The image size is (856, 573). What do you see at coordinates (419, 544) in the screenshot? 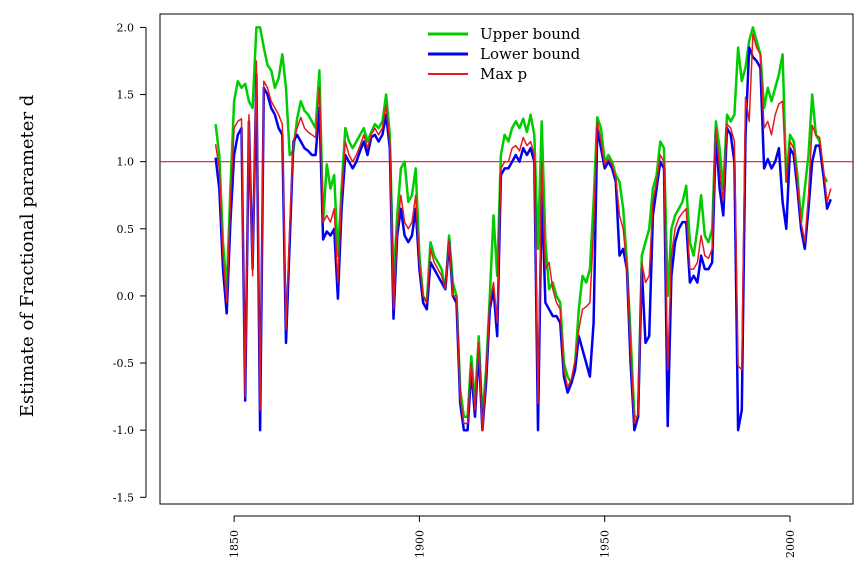
I see `x-tick-label: 1900` at bounding box center [419, 544].